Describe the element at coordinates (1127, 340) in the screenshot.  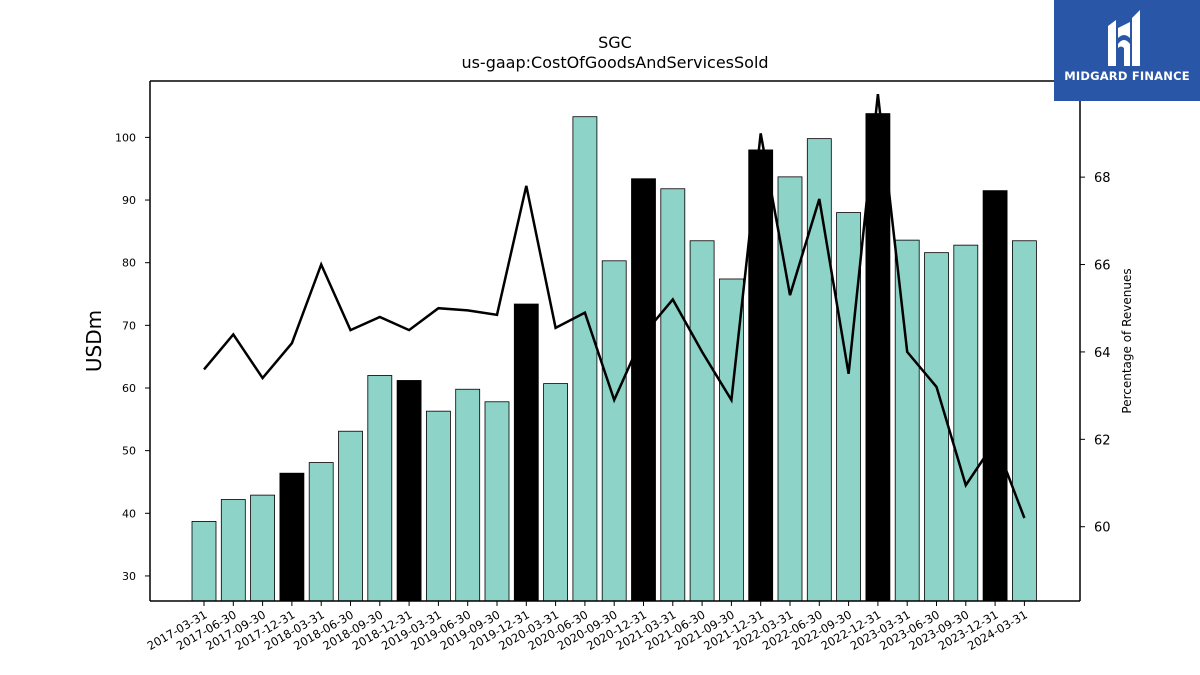
I see `y2-axis-label: Percentage of Revenues` at that location.